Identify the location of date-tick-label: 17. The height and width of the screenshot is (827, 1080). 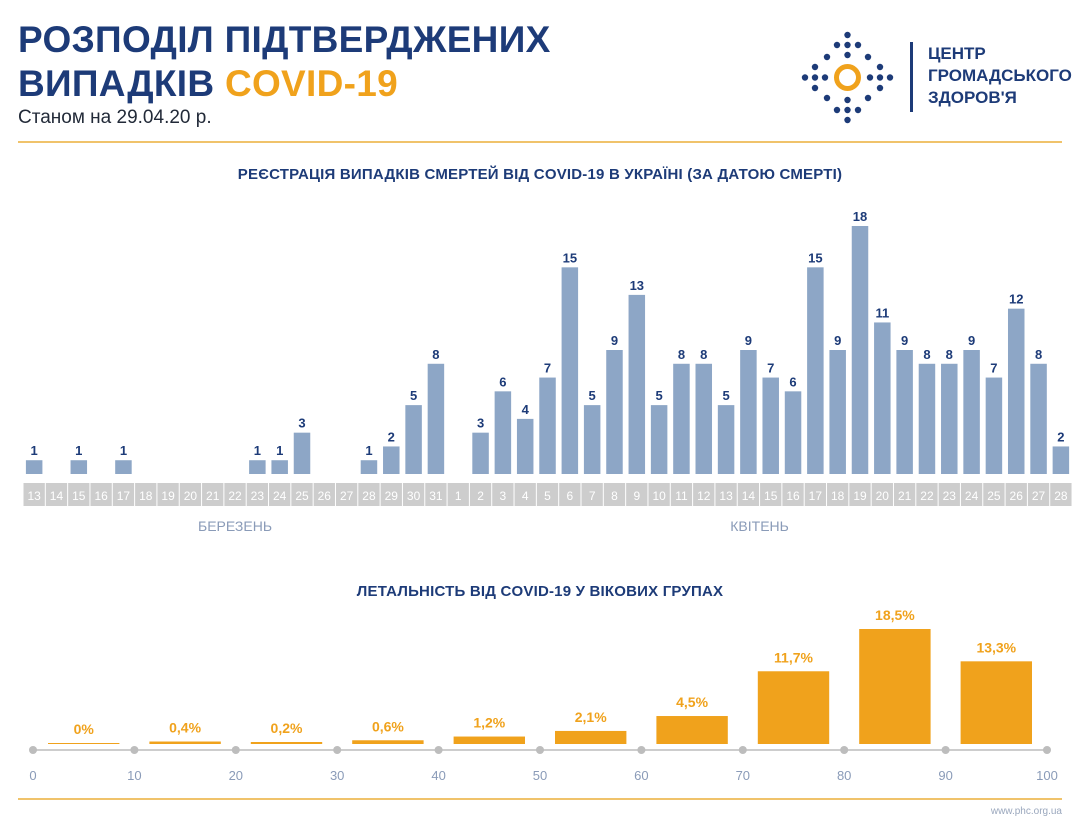
(816, 496).